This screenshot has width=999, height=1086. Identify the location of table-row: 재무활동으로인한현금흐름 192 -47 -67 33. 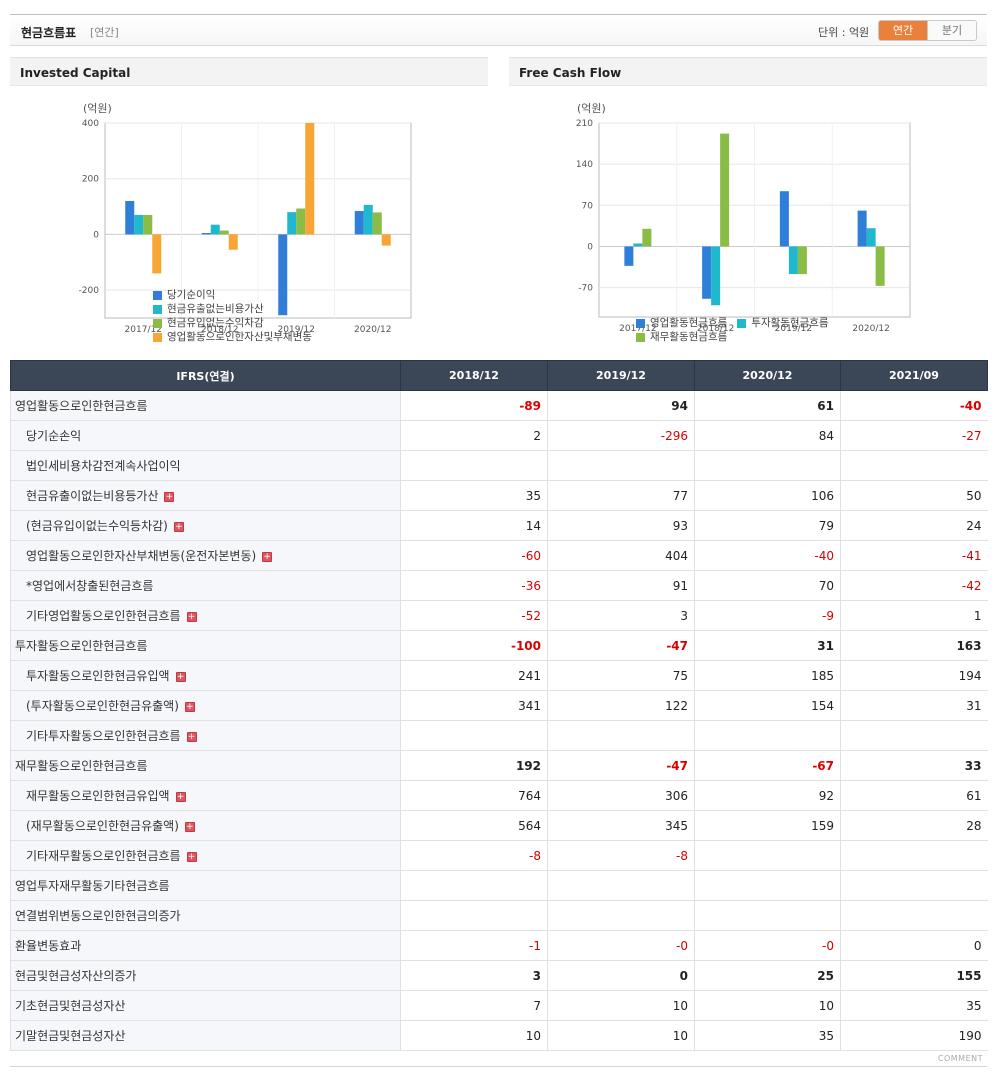
(499, 765).